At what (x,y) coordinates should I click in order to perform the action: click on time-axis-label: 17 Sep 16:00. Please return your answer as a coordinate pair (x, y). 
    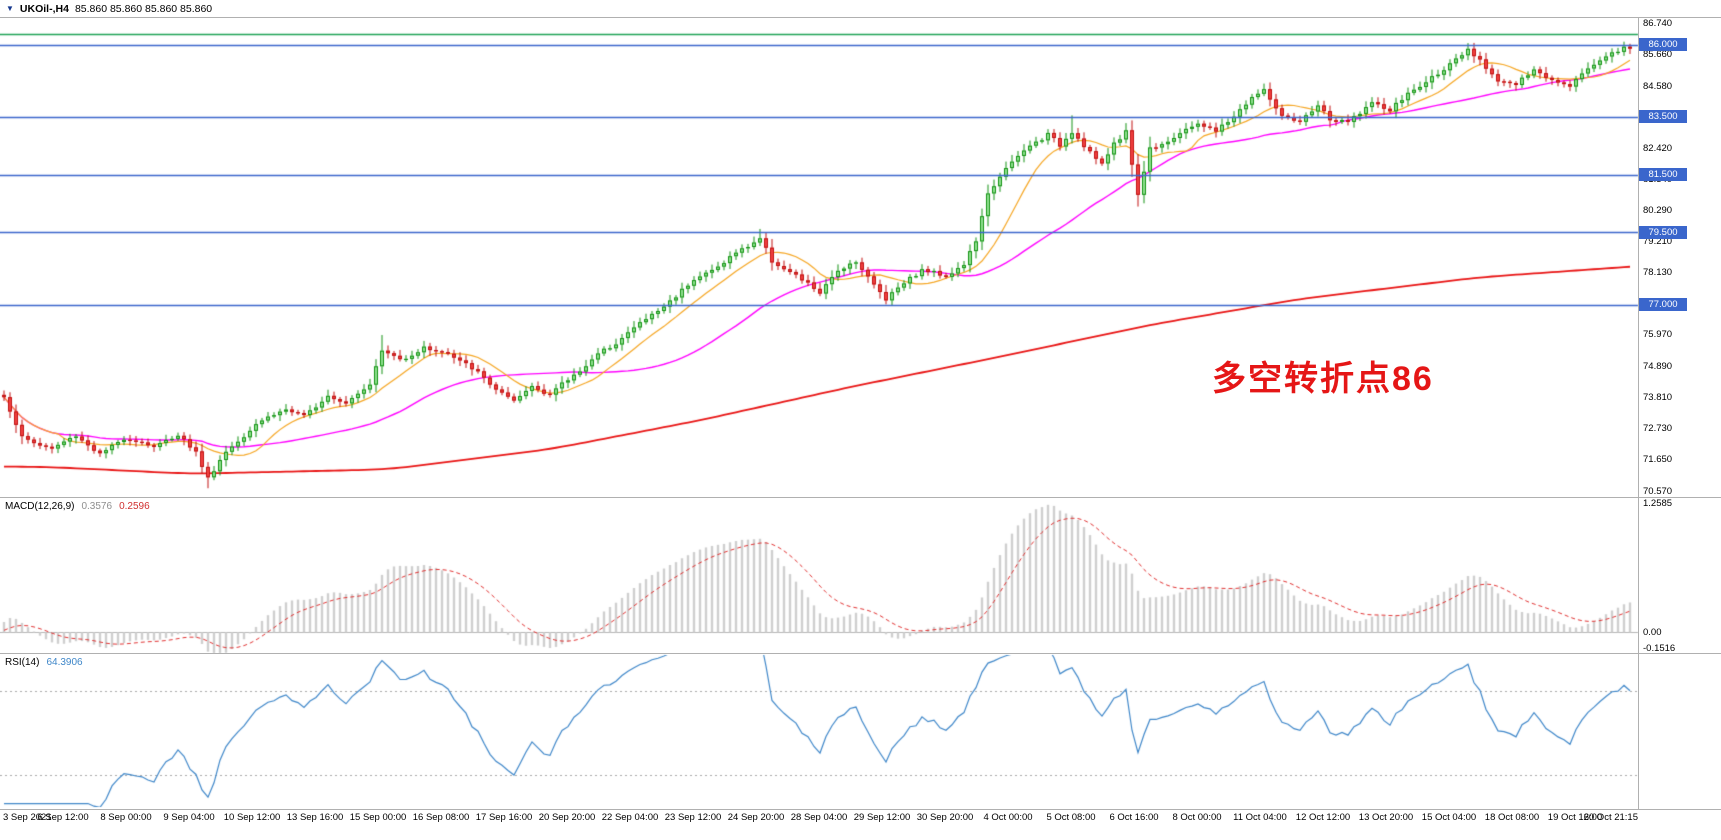
    Looking at the image, I should click on (504, 817).